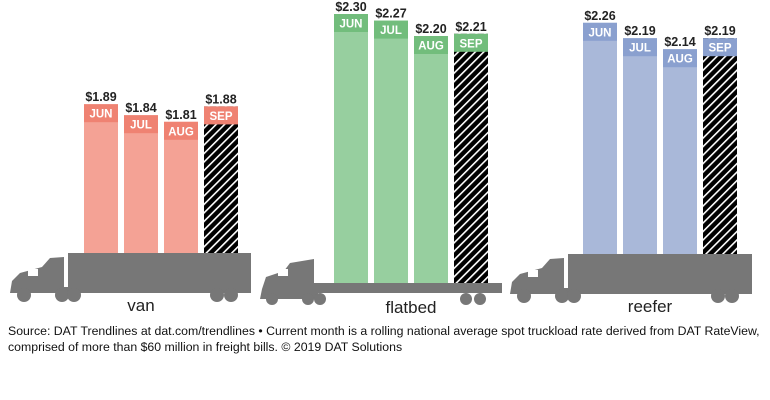 The width and height of the screenshot is (770, 400). What do you see at coordinates (631, 278) in the screenshot?
I see `reefer-truck-icon` at bounding box center [631, 278].